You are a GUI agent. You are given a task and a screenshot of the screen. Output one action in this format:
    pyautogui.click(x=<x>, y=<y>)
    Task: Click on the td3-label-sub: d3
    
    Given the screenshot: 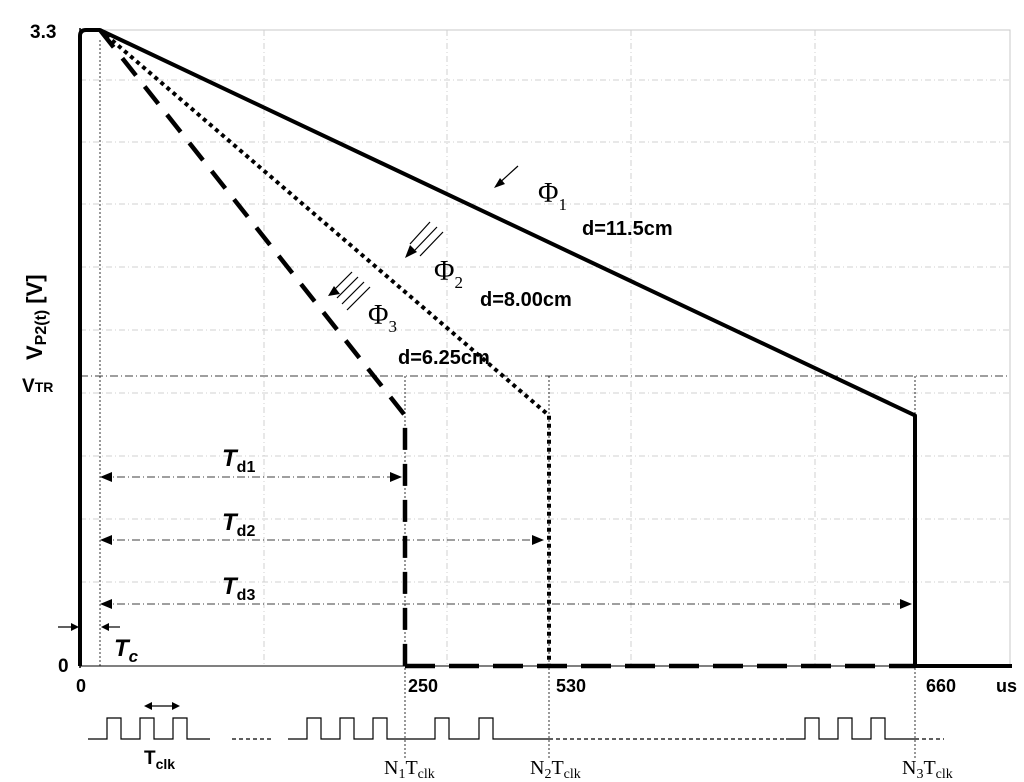 What is the action you would take?
    pyautogui.click(x=246, y=595)
    